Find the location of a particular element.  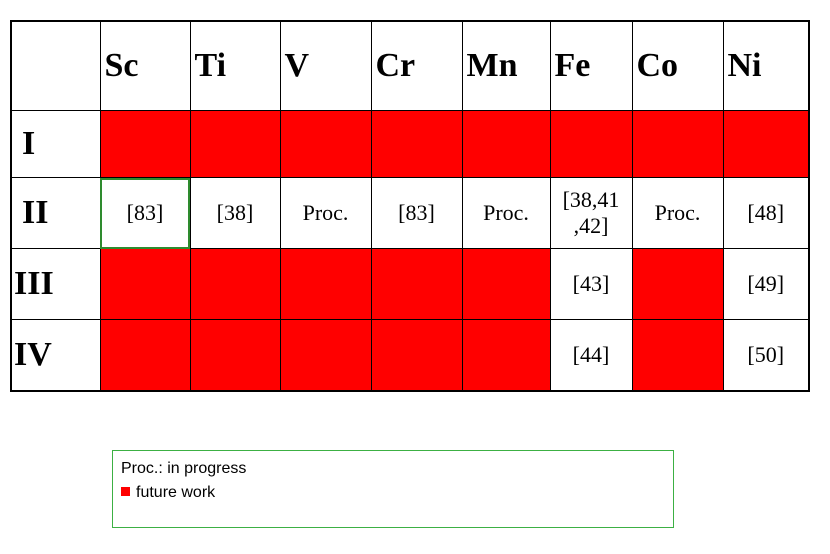

row-header: III is located at coordinates (55, 284).